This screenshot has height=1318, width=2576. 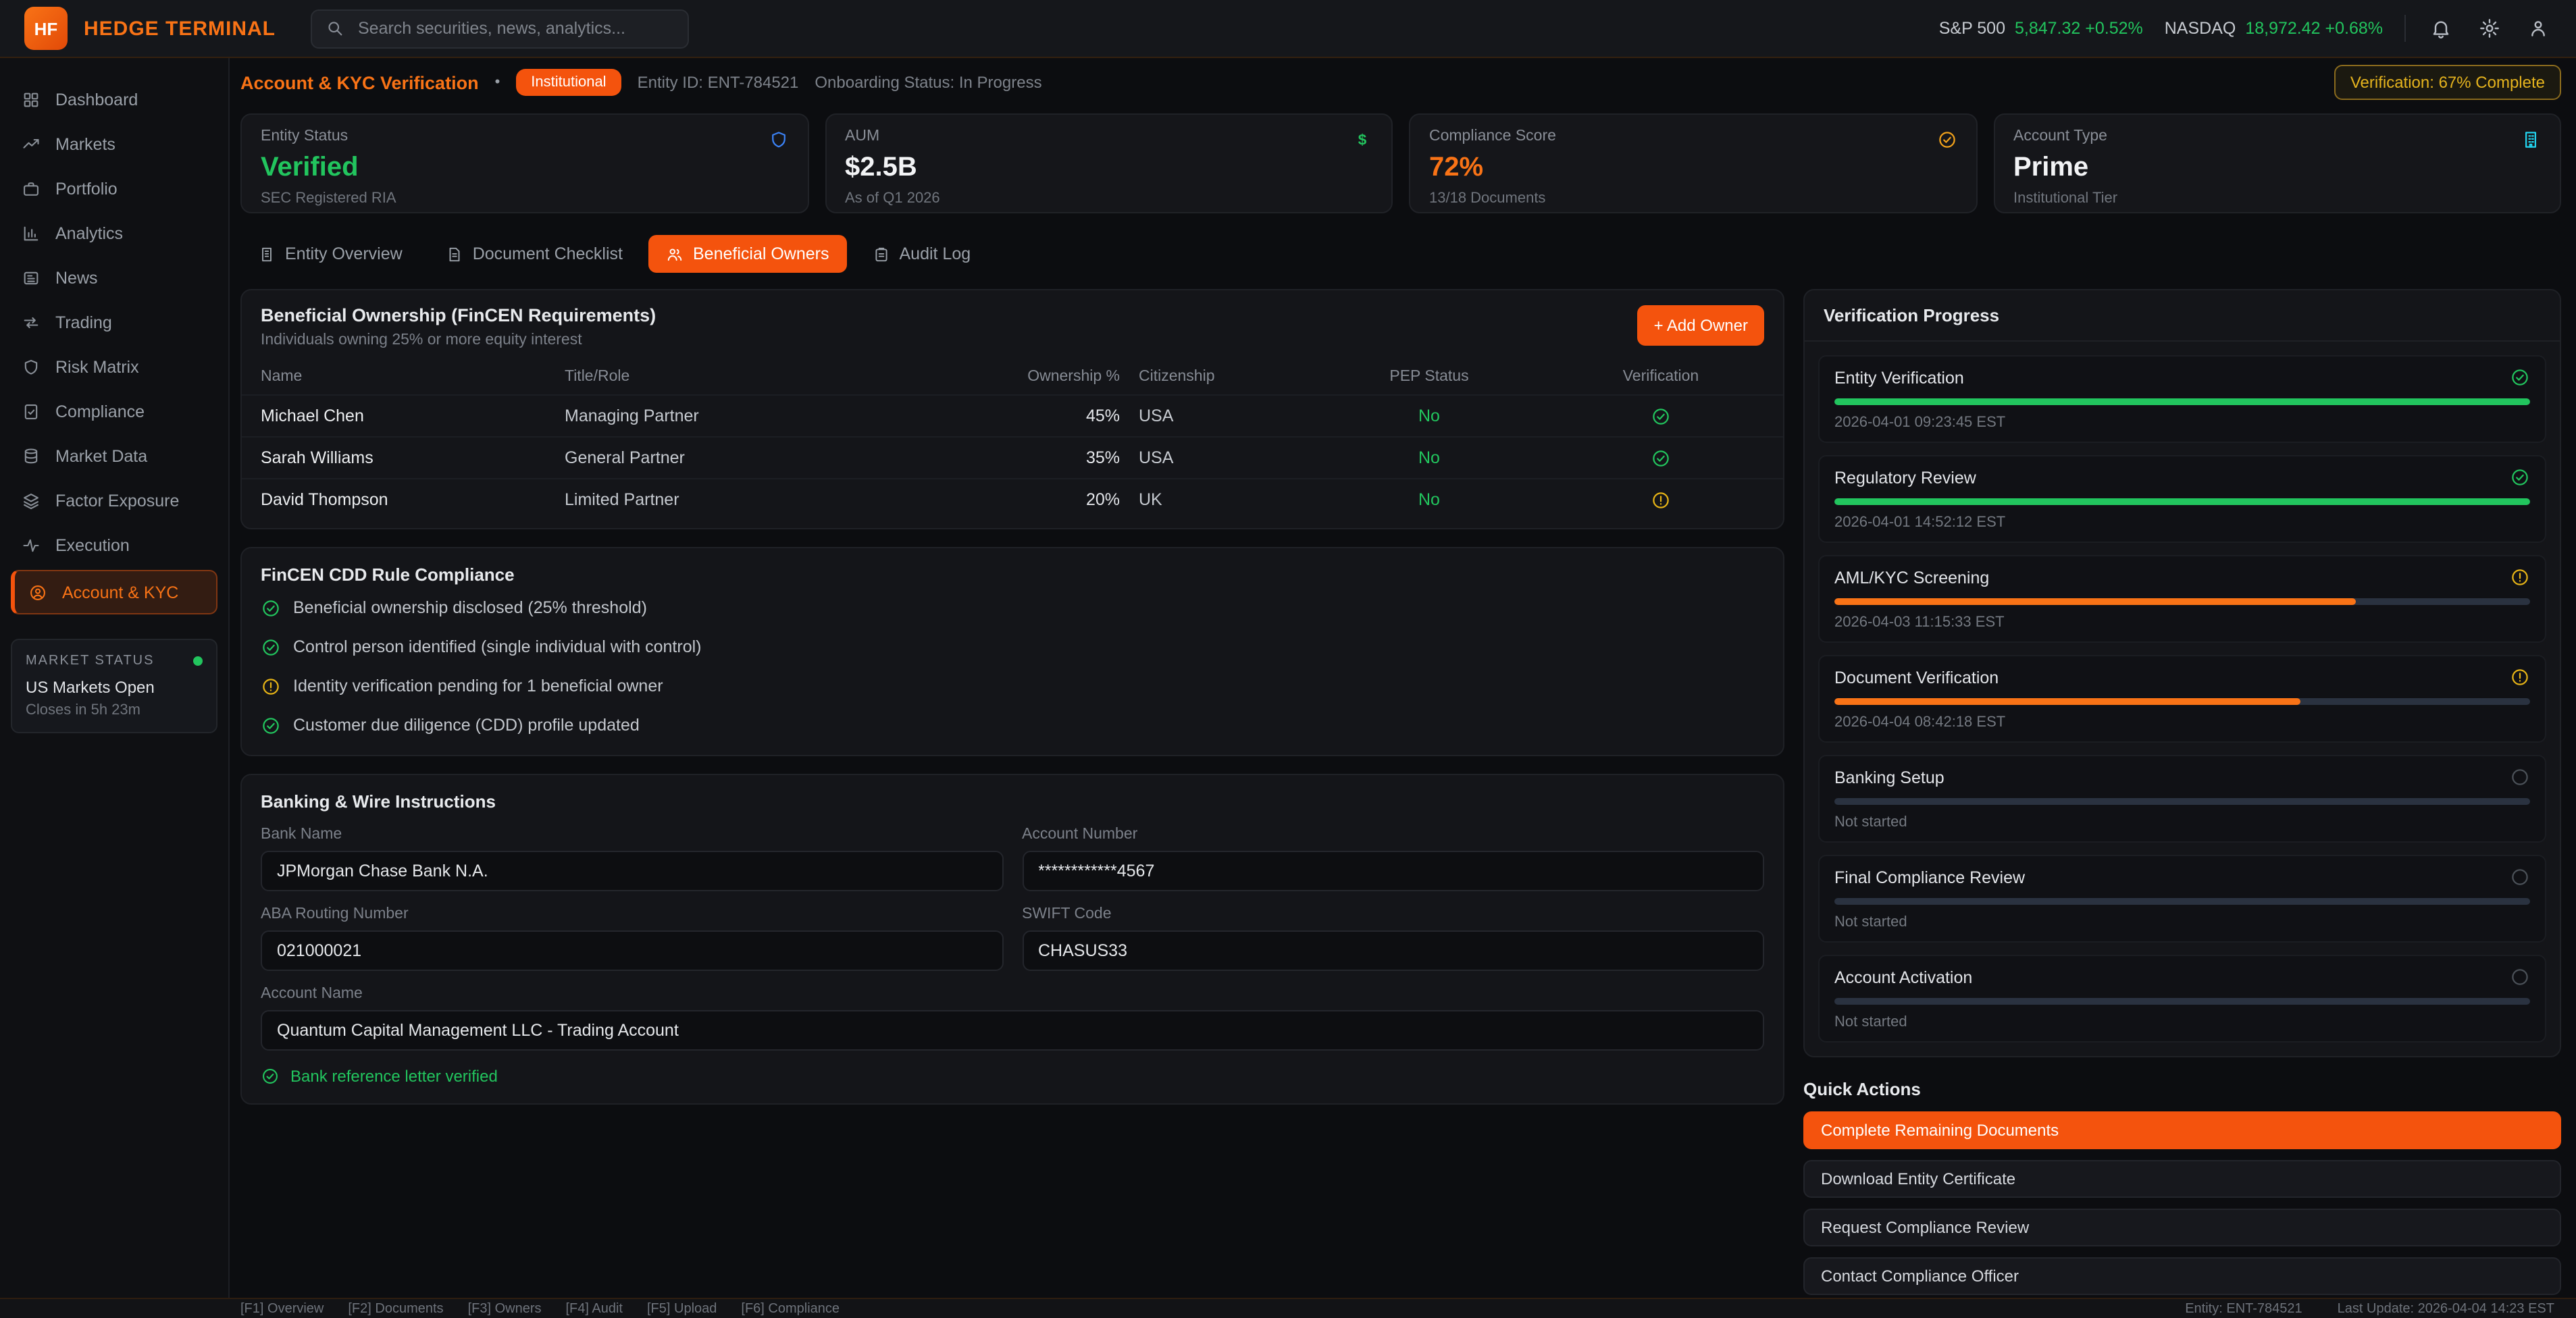 I want to click on owner-ownership: 20%, so click(x=1102, y=500).